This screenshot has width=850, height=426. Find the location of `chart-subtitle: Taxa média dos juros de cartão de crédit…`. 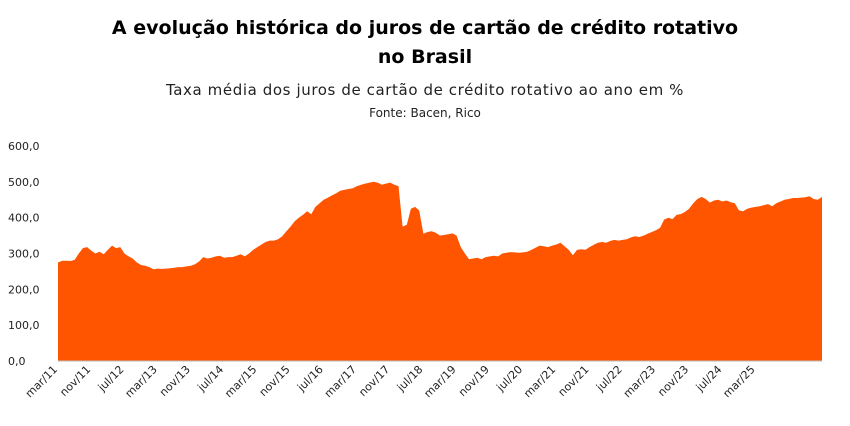

chart-subtitle: Taxa média dos juros de cartão de crédit… is located at coordinates (425, 90).